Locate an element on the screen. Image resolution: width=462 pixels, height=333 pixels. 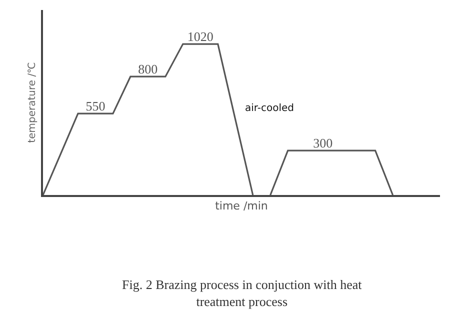
data-label: 300 is located at coordinates (323, 142).